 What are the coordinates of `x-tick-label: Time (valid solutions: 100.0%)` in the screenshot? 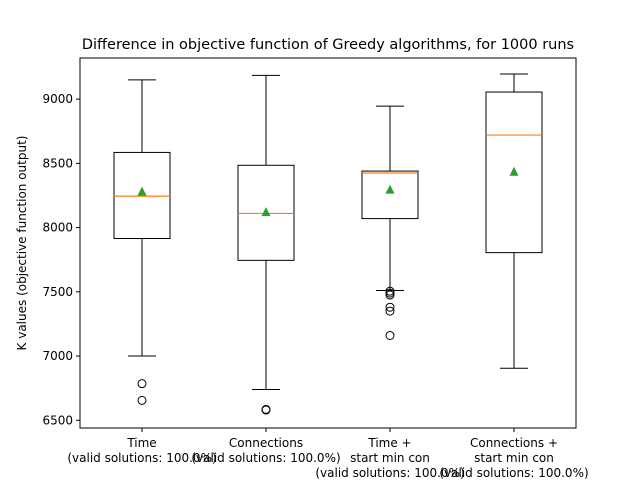 It's located at (141, 450).